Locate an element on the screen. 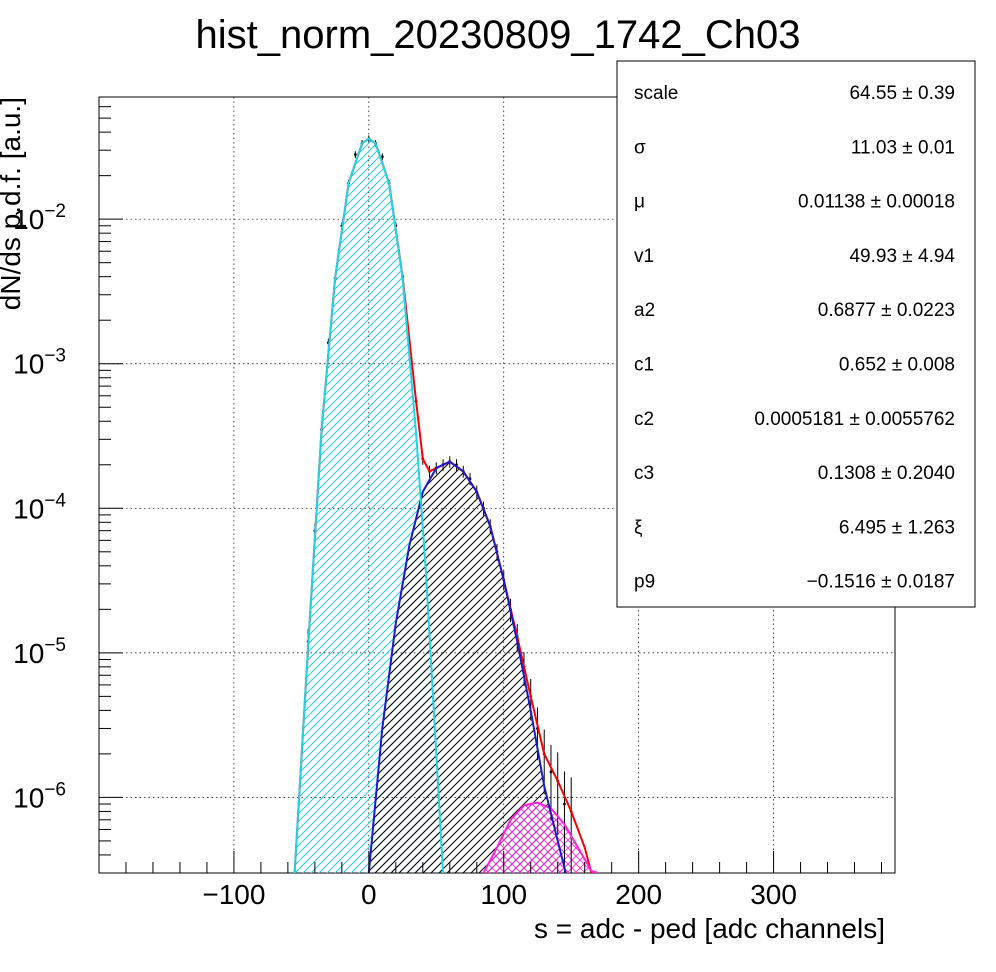  stats-param-name: ξ is located at coordinates (638, 527).